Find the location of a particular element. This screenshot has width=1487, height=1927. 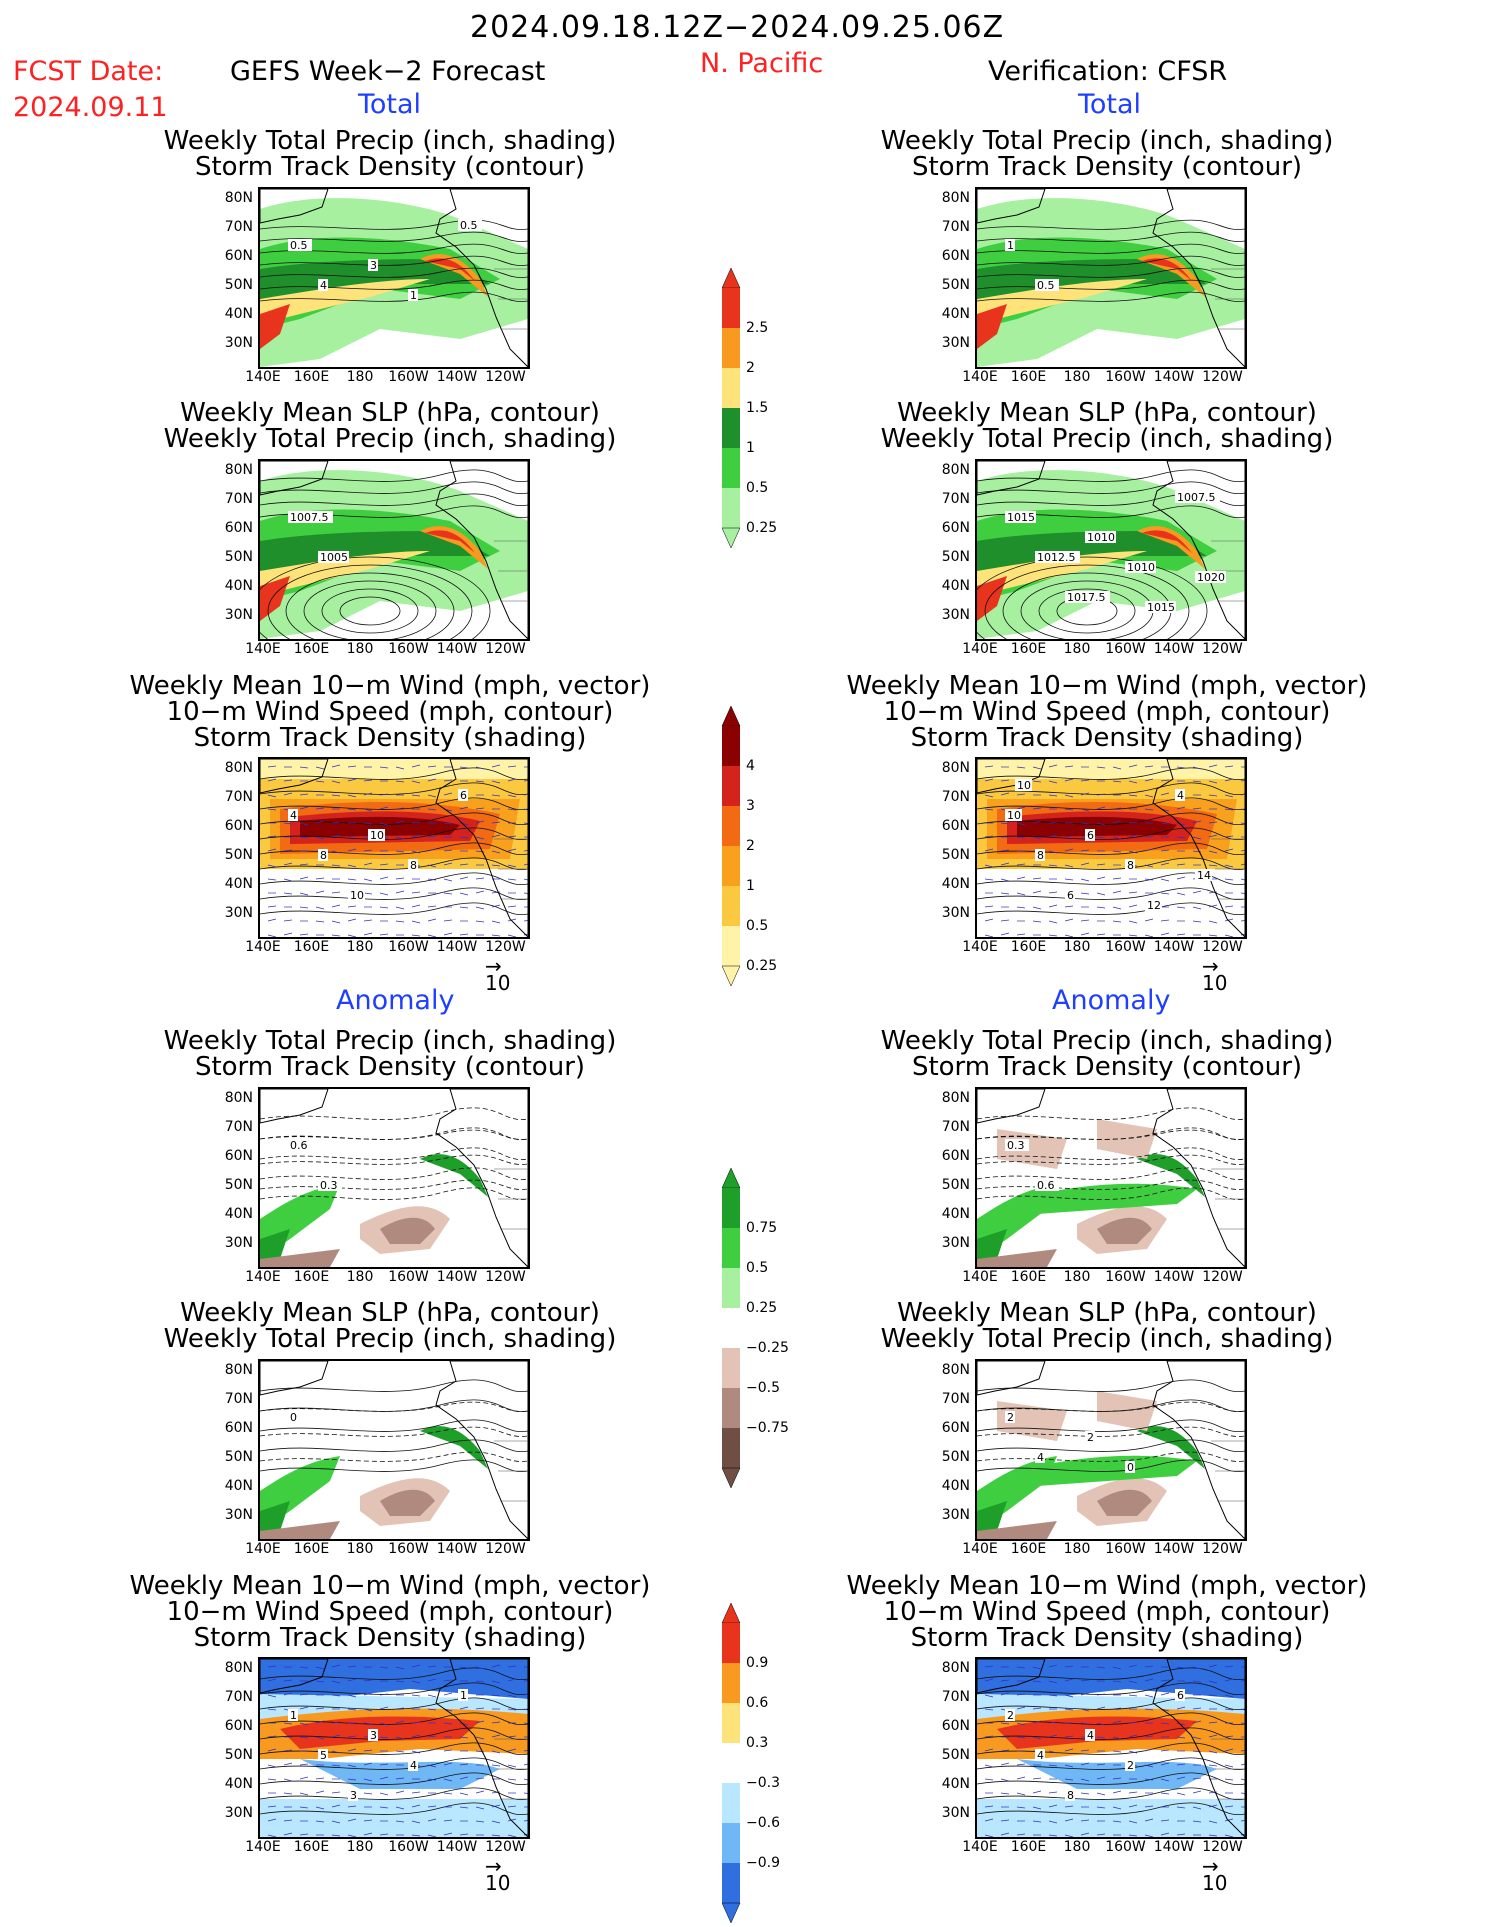

lat-tick-label: 60N is located at coordinates (955, 1156).